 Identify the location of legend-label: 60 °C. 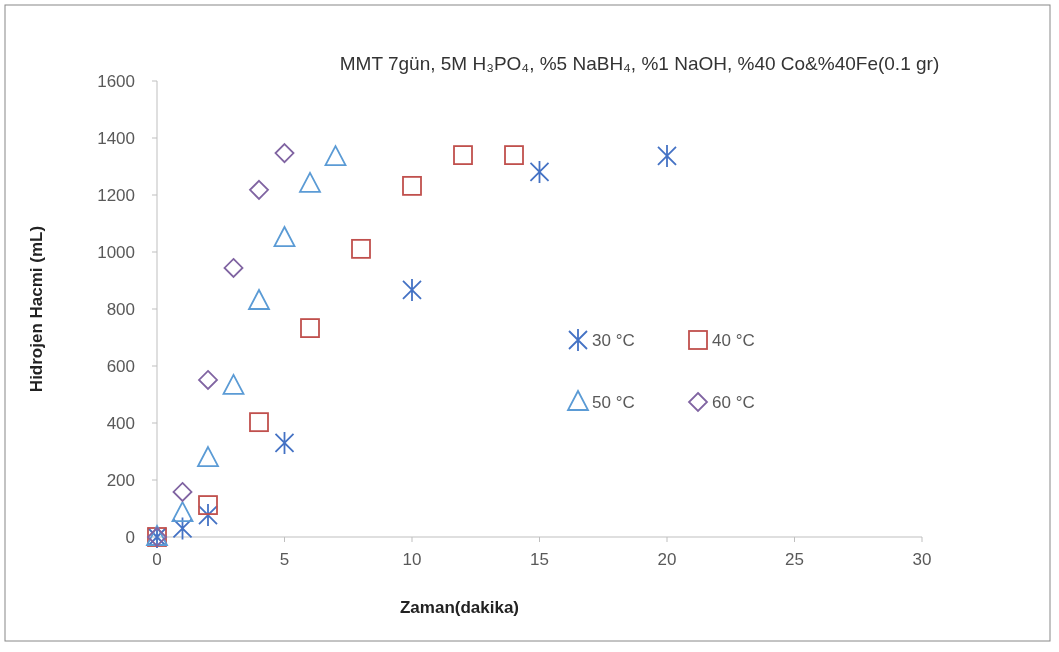
(733, 402).